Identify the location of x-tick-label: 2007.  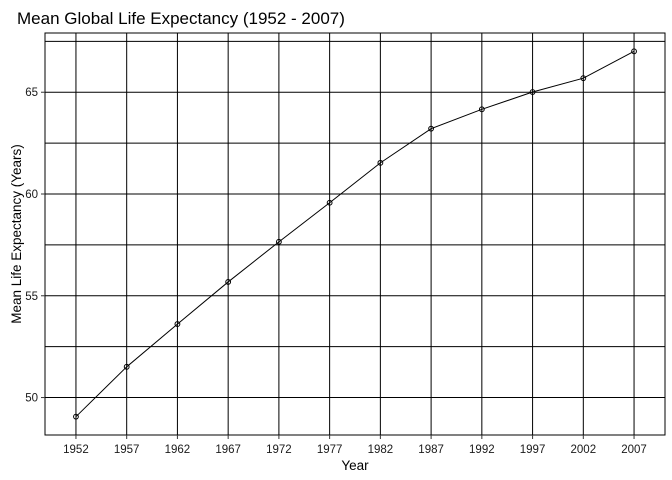
(634, 450).